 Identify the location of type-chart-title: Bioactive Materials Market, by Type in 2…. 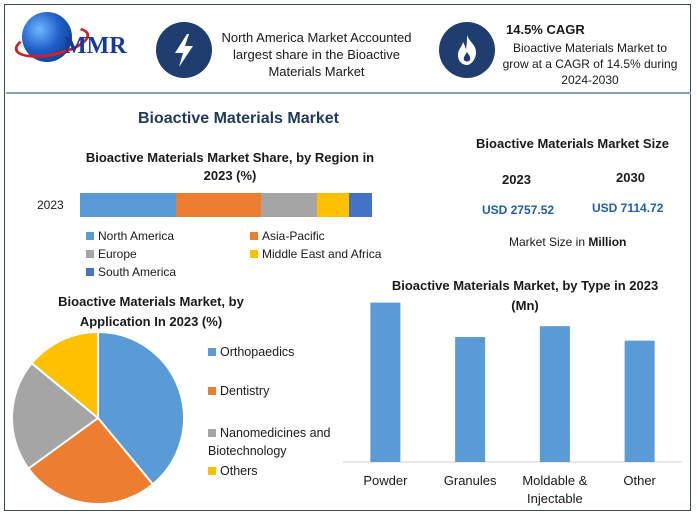
(525, 295).